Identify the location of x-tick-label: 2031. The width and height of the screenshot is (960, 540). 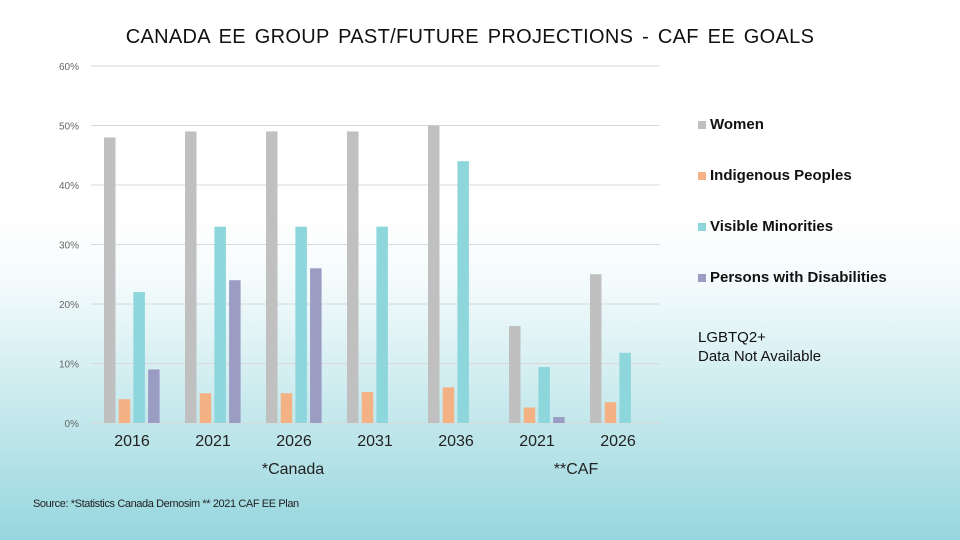
(375, 441).